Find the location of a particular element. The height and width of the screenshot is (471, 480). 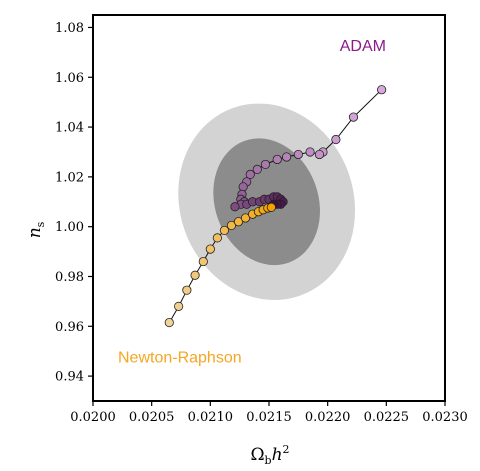

y-tick-label: 1.08 is located at coordinates (69, 28).